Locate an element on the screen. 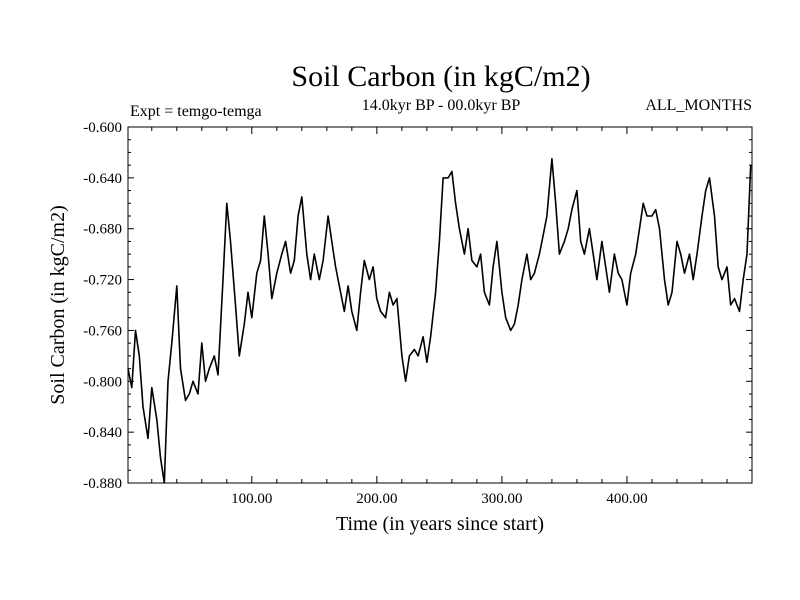  y-tick-label: -0.840 is located at coordinates (102, 433).